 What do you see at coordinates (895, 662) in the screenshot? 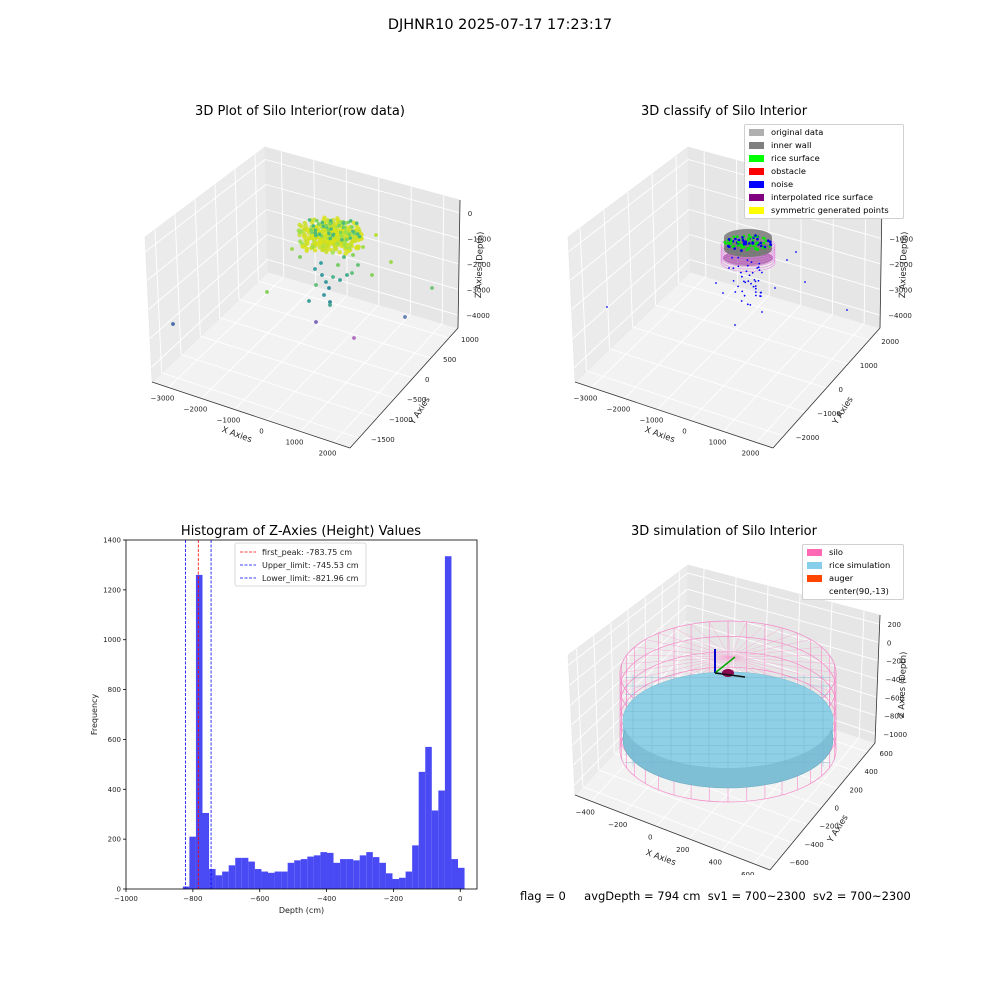
I see `sim-ztick-label: −200` at bounding box center [895, 662].